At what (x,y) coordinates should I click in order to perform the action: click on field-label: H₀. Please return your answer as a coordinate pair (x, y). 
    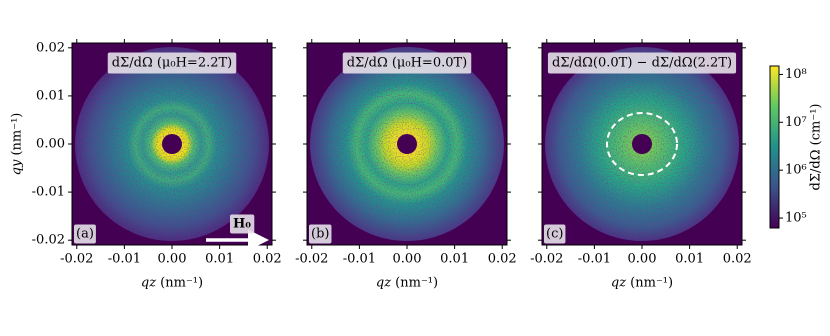
    Looking at the image, I should click on (242, 224).